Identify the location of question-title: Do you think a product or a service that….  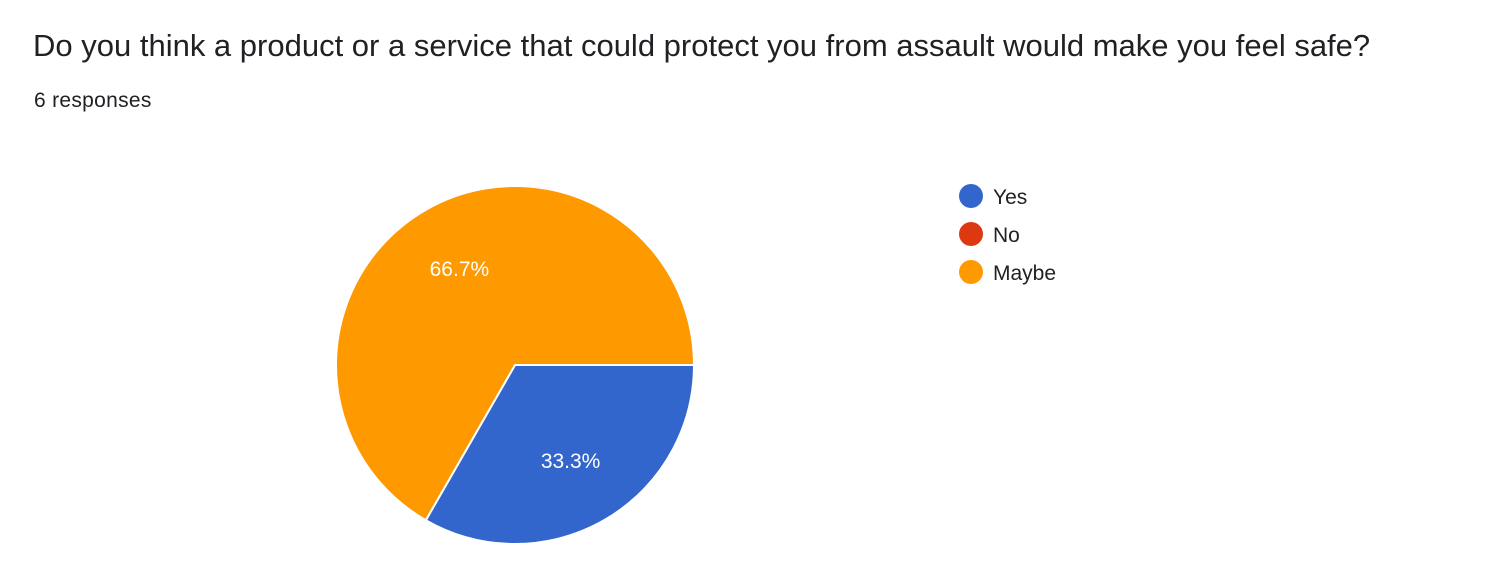
(702, 45).